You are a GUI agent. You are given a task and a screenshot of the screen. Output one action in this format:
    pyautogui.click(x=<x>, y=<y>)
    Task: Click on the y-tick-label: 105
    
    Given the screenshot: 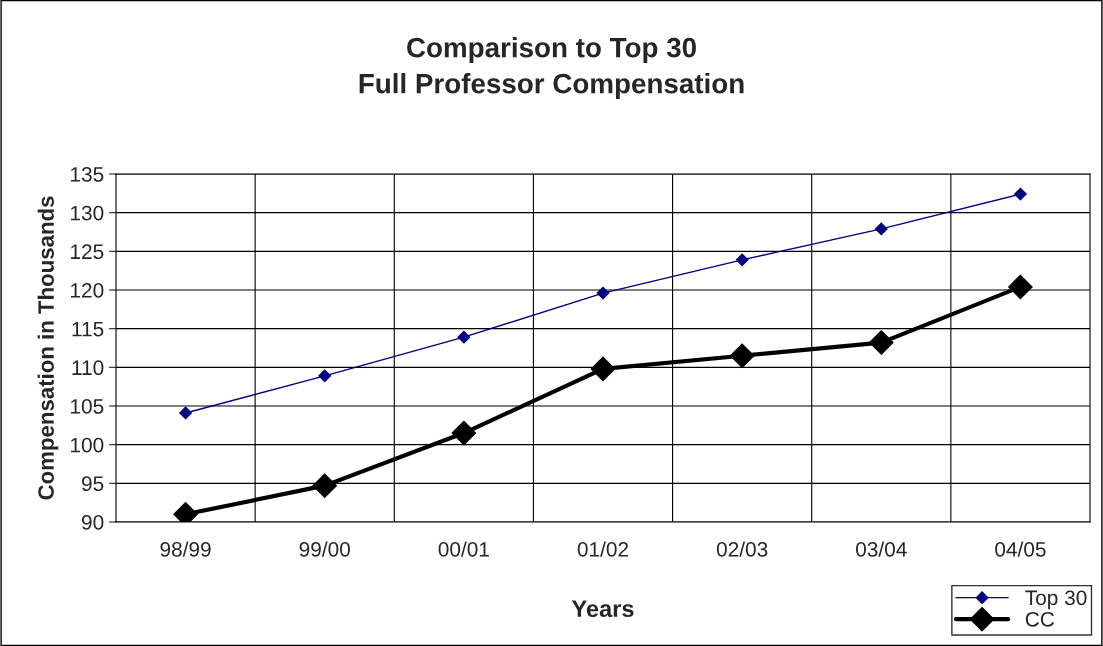 What is the action you would take?
    pyautogui.click(x=87, y=406)
    